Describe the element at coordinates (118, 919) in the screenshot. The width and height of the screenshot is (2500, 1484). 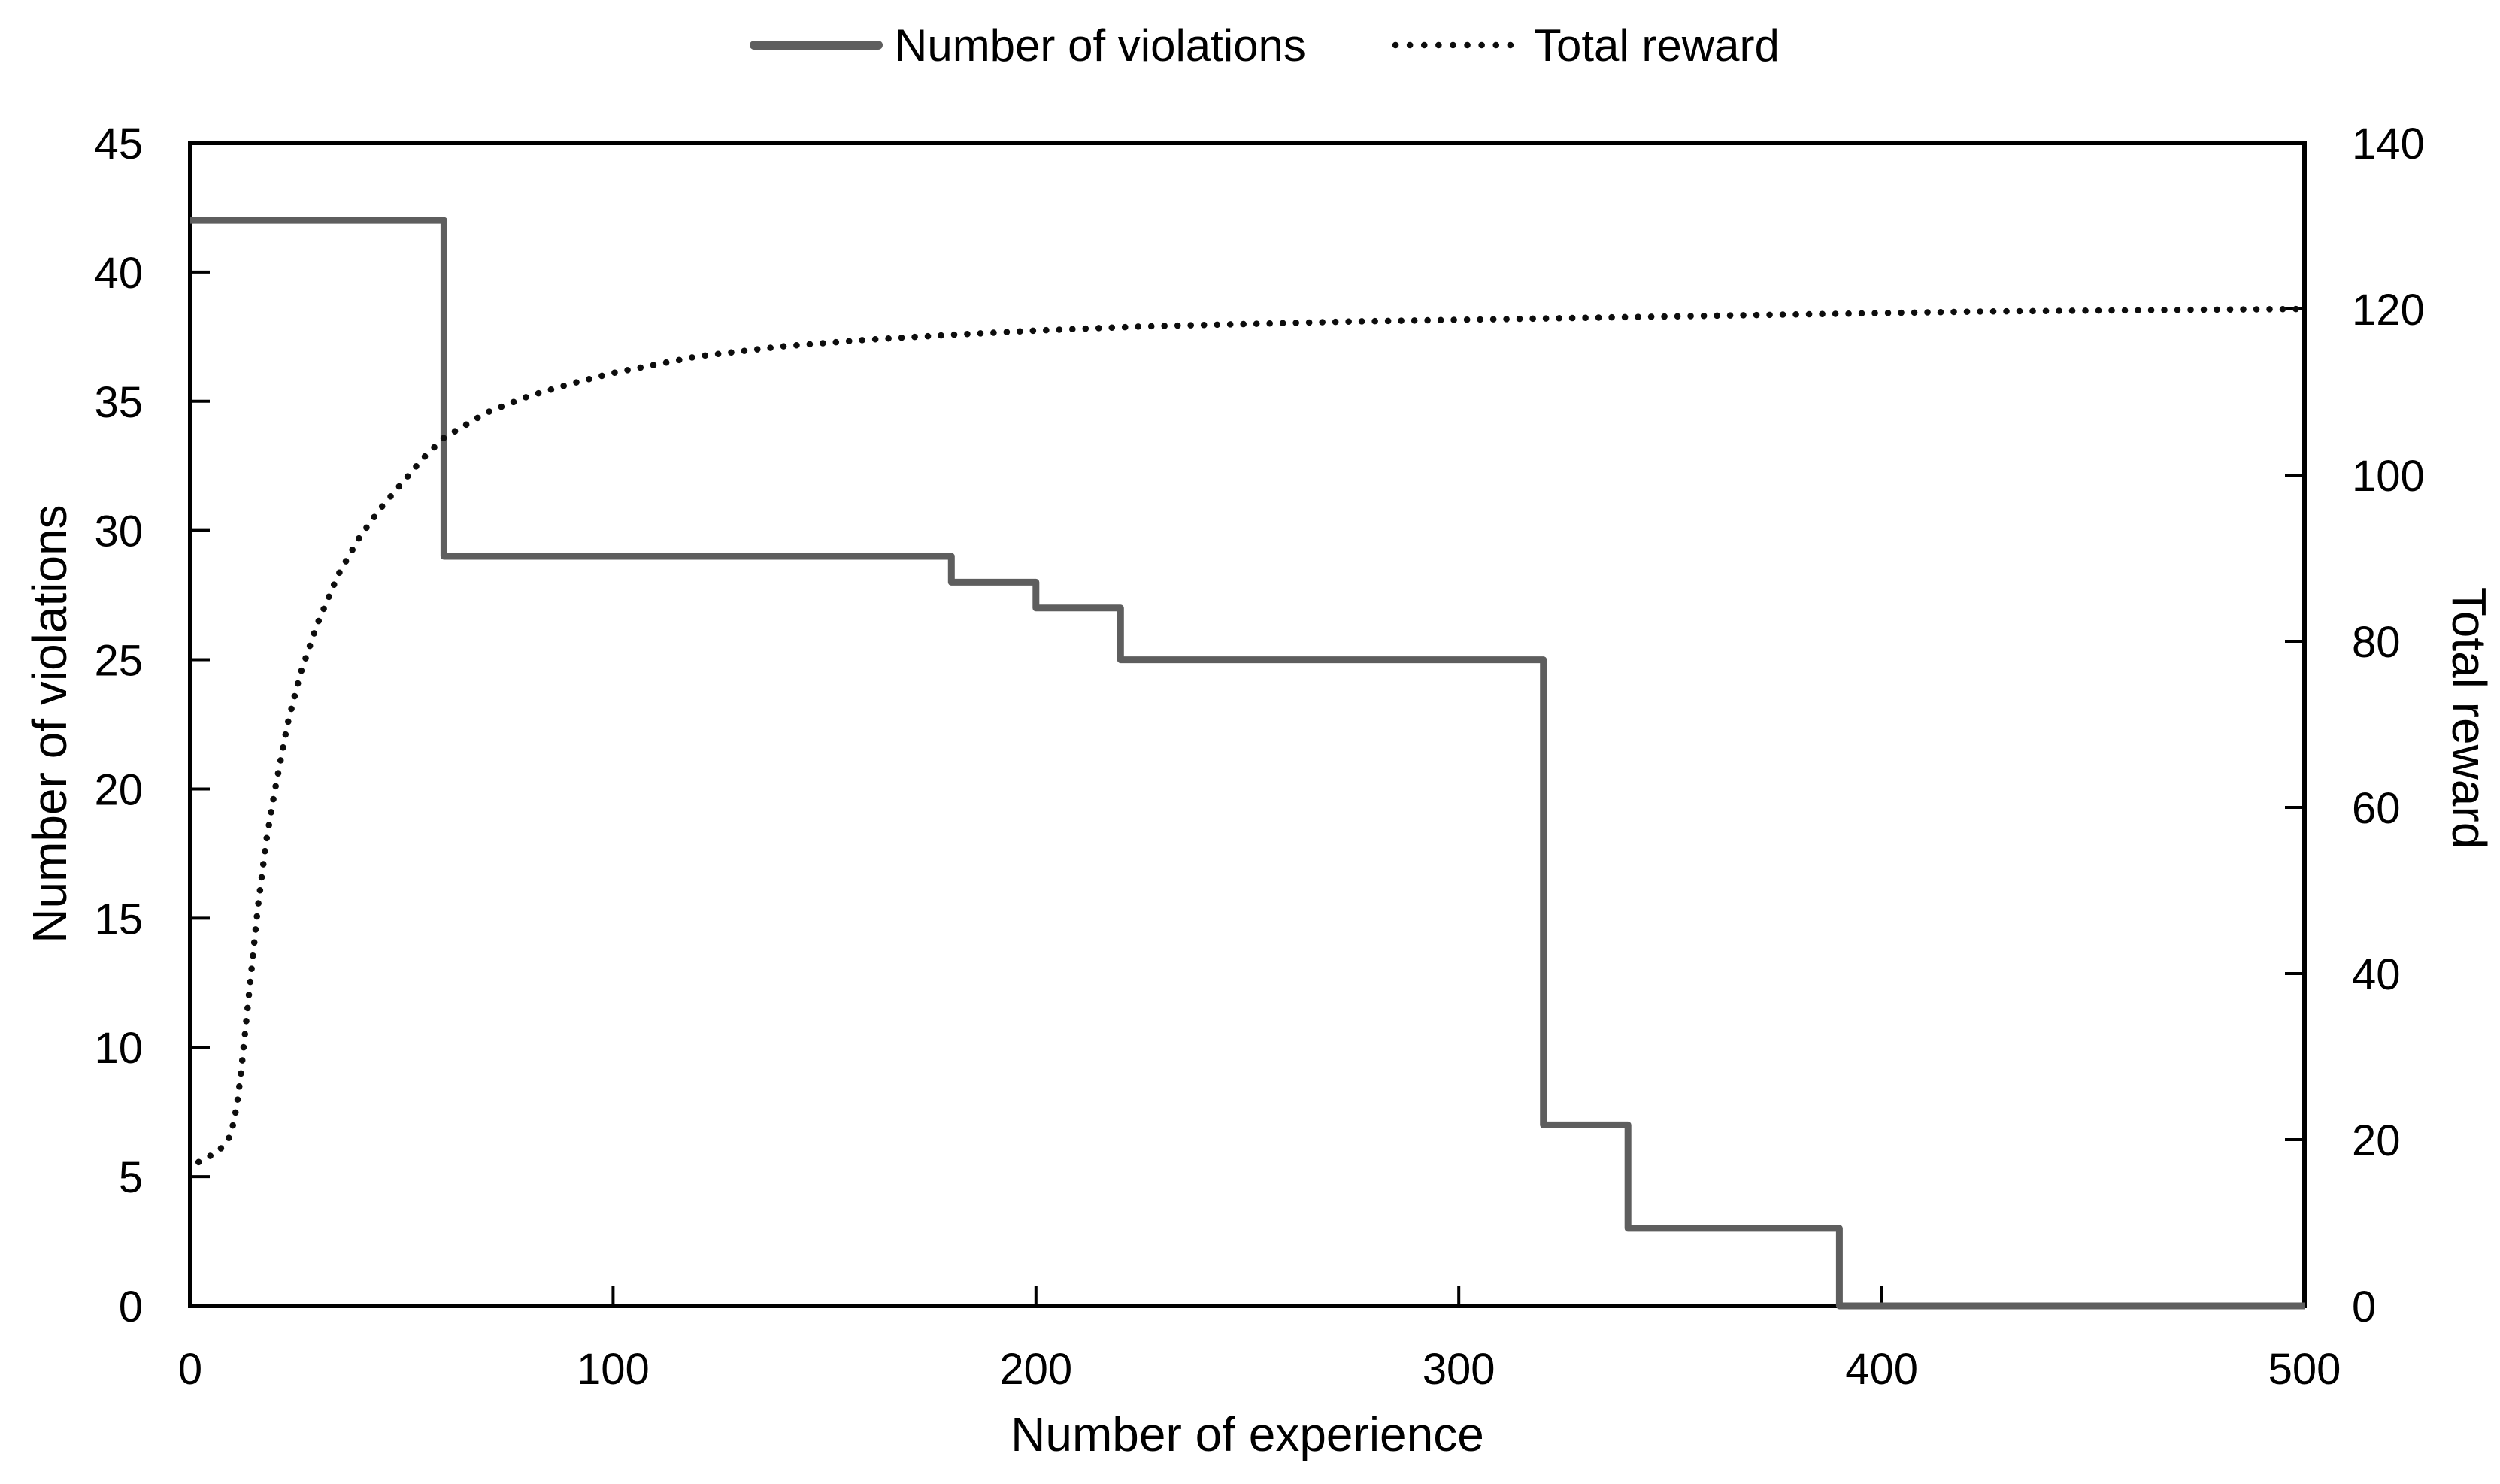
I see `y-left-tick-label: 15` at that location.